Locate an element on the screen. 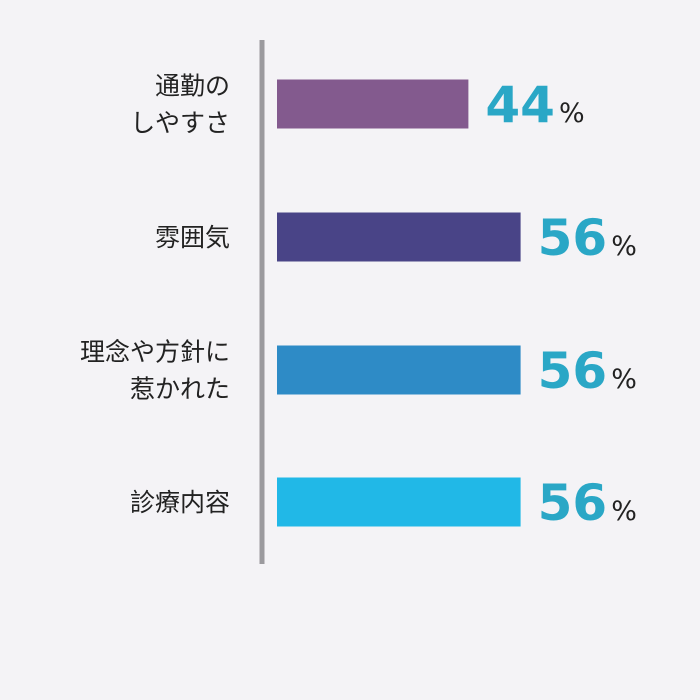  category-label-line: しやすさ is located at coordinates (180, 123).